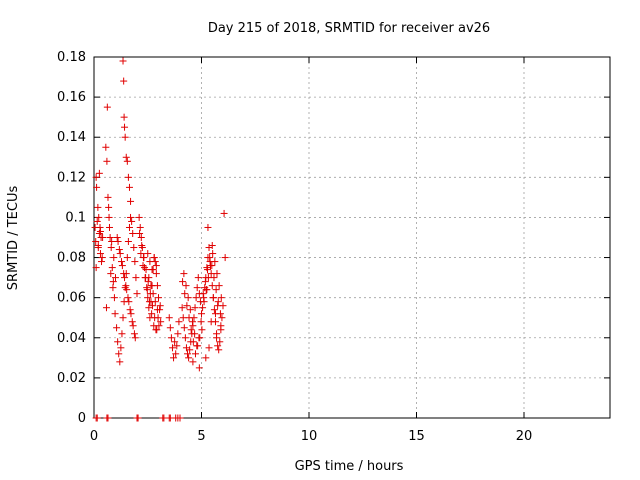 The image size is (640, 480). Describe the element at coordinates (71, 177) in the screenshot. I see `y-tick-label: 0.12` at that location.